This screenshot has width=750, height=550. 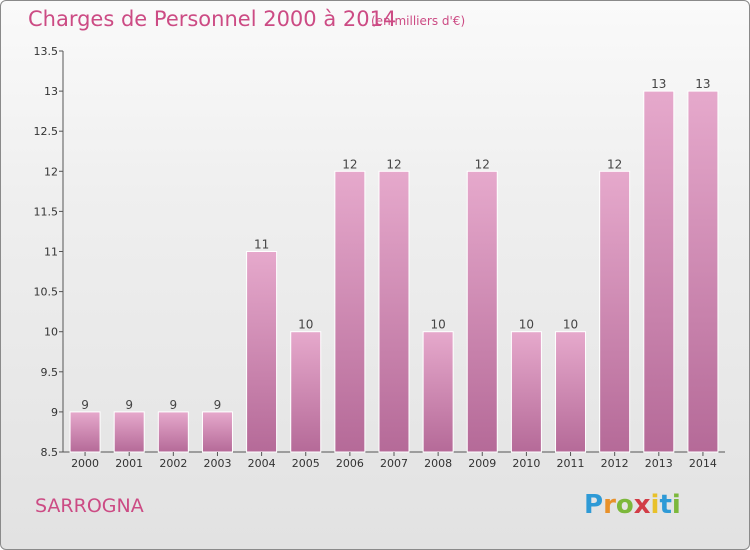 What do you see at coordinates (46, 292) in the screenshot?
I see `y-tick-label: 10.5` at bounding box center [46, 292].